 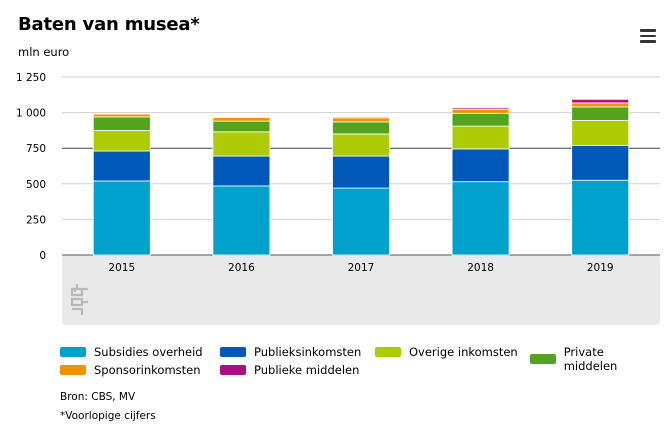 What do you see at coordinates (147, 370) in the screenshot?
I see `legend-label: Sponsorinkomsten` at bounding box center [147, 370].